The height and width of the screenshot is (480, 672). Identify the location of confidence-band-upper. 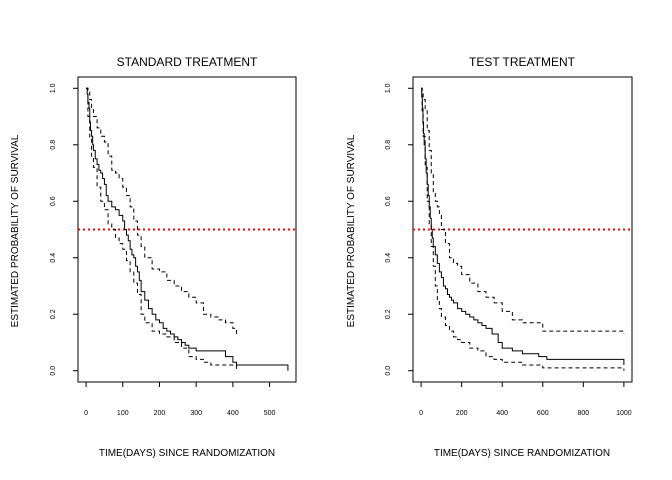
(162, 210).